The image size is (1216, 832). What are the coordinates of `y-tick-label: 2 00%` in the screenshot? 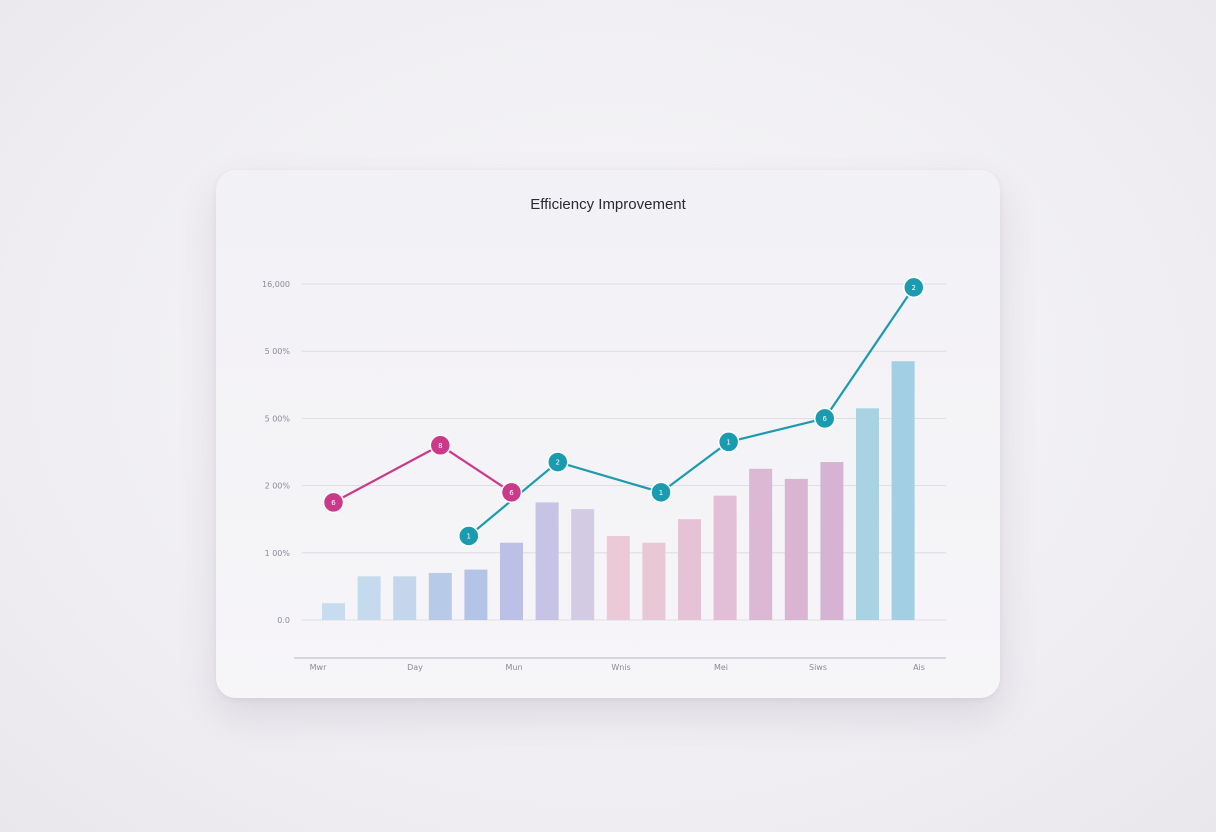 It's located at (278, 486).